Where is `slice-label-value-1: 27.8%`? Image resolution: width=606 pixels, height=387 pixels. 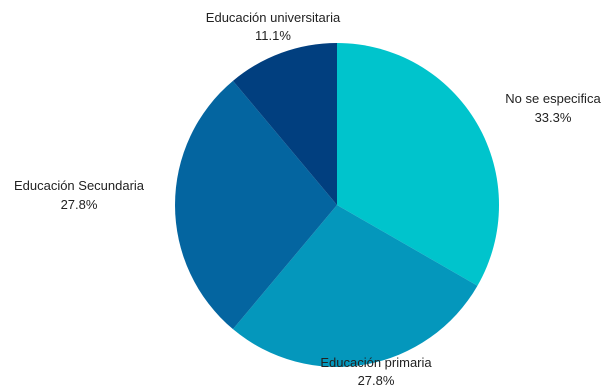 slice-label-value-1: 27.8% is located at coordinates (376, 380).